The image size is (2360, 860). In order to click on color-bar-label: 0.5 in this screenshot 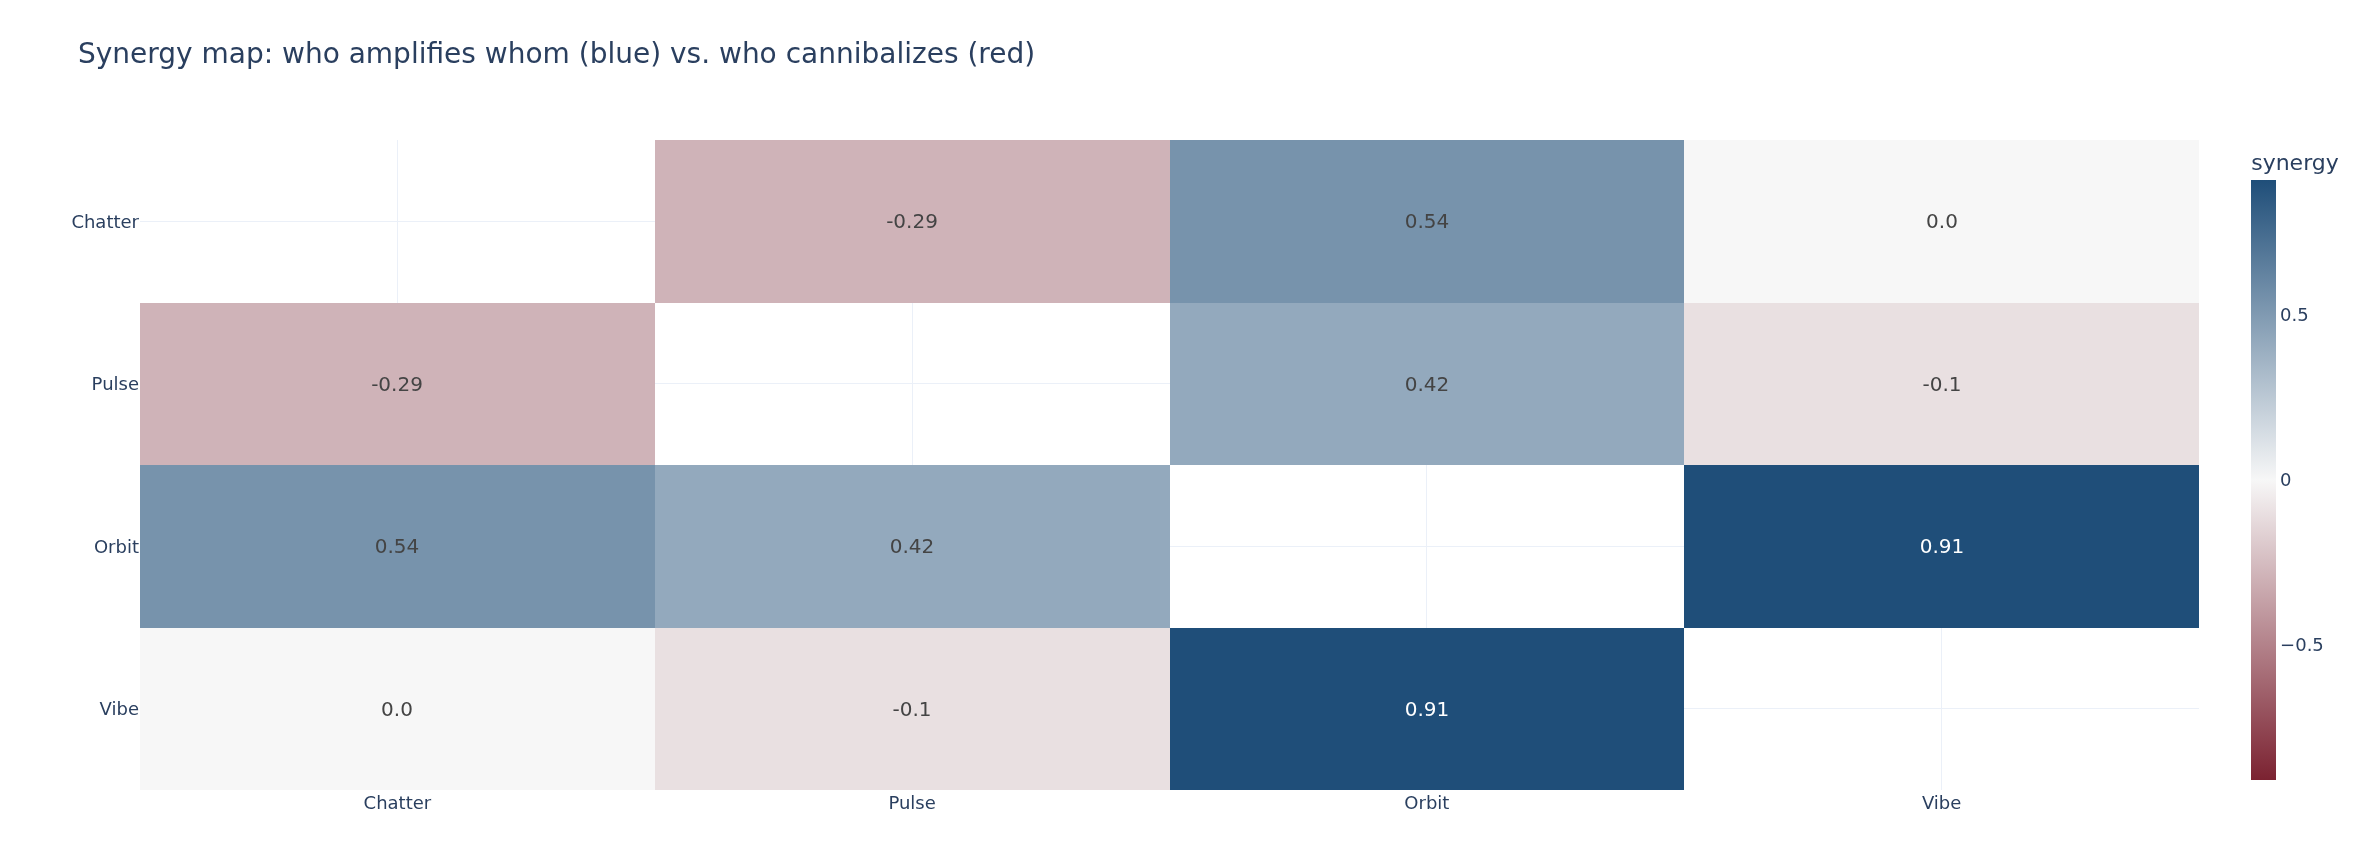, I will do `click(2294, 315)`.